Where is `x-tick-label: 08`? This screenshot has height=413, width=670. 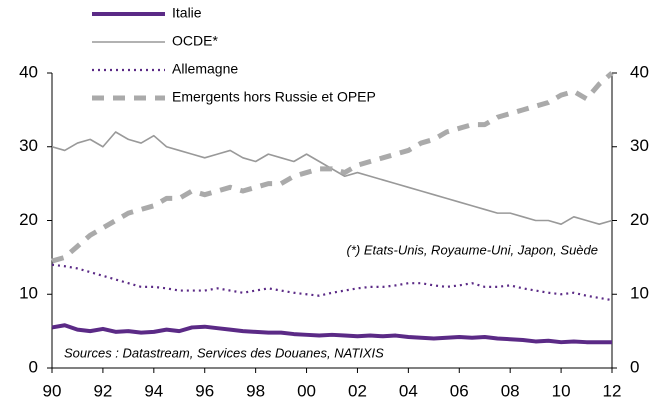 x-tick-label: 08 is located at coordinates (510, 390).